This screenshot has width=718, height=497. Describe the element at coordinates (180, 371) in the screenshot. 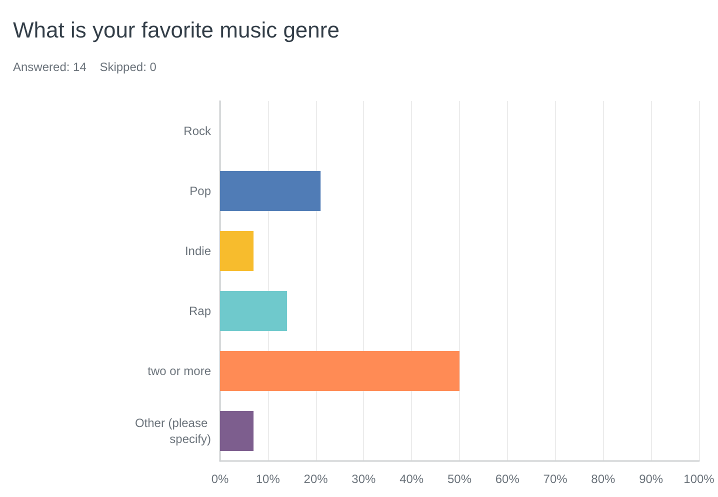

I see `y-tick-label: two or more` at that location.